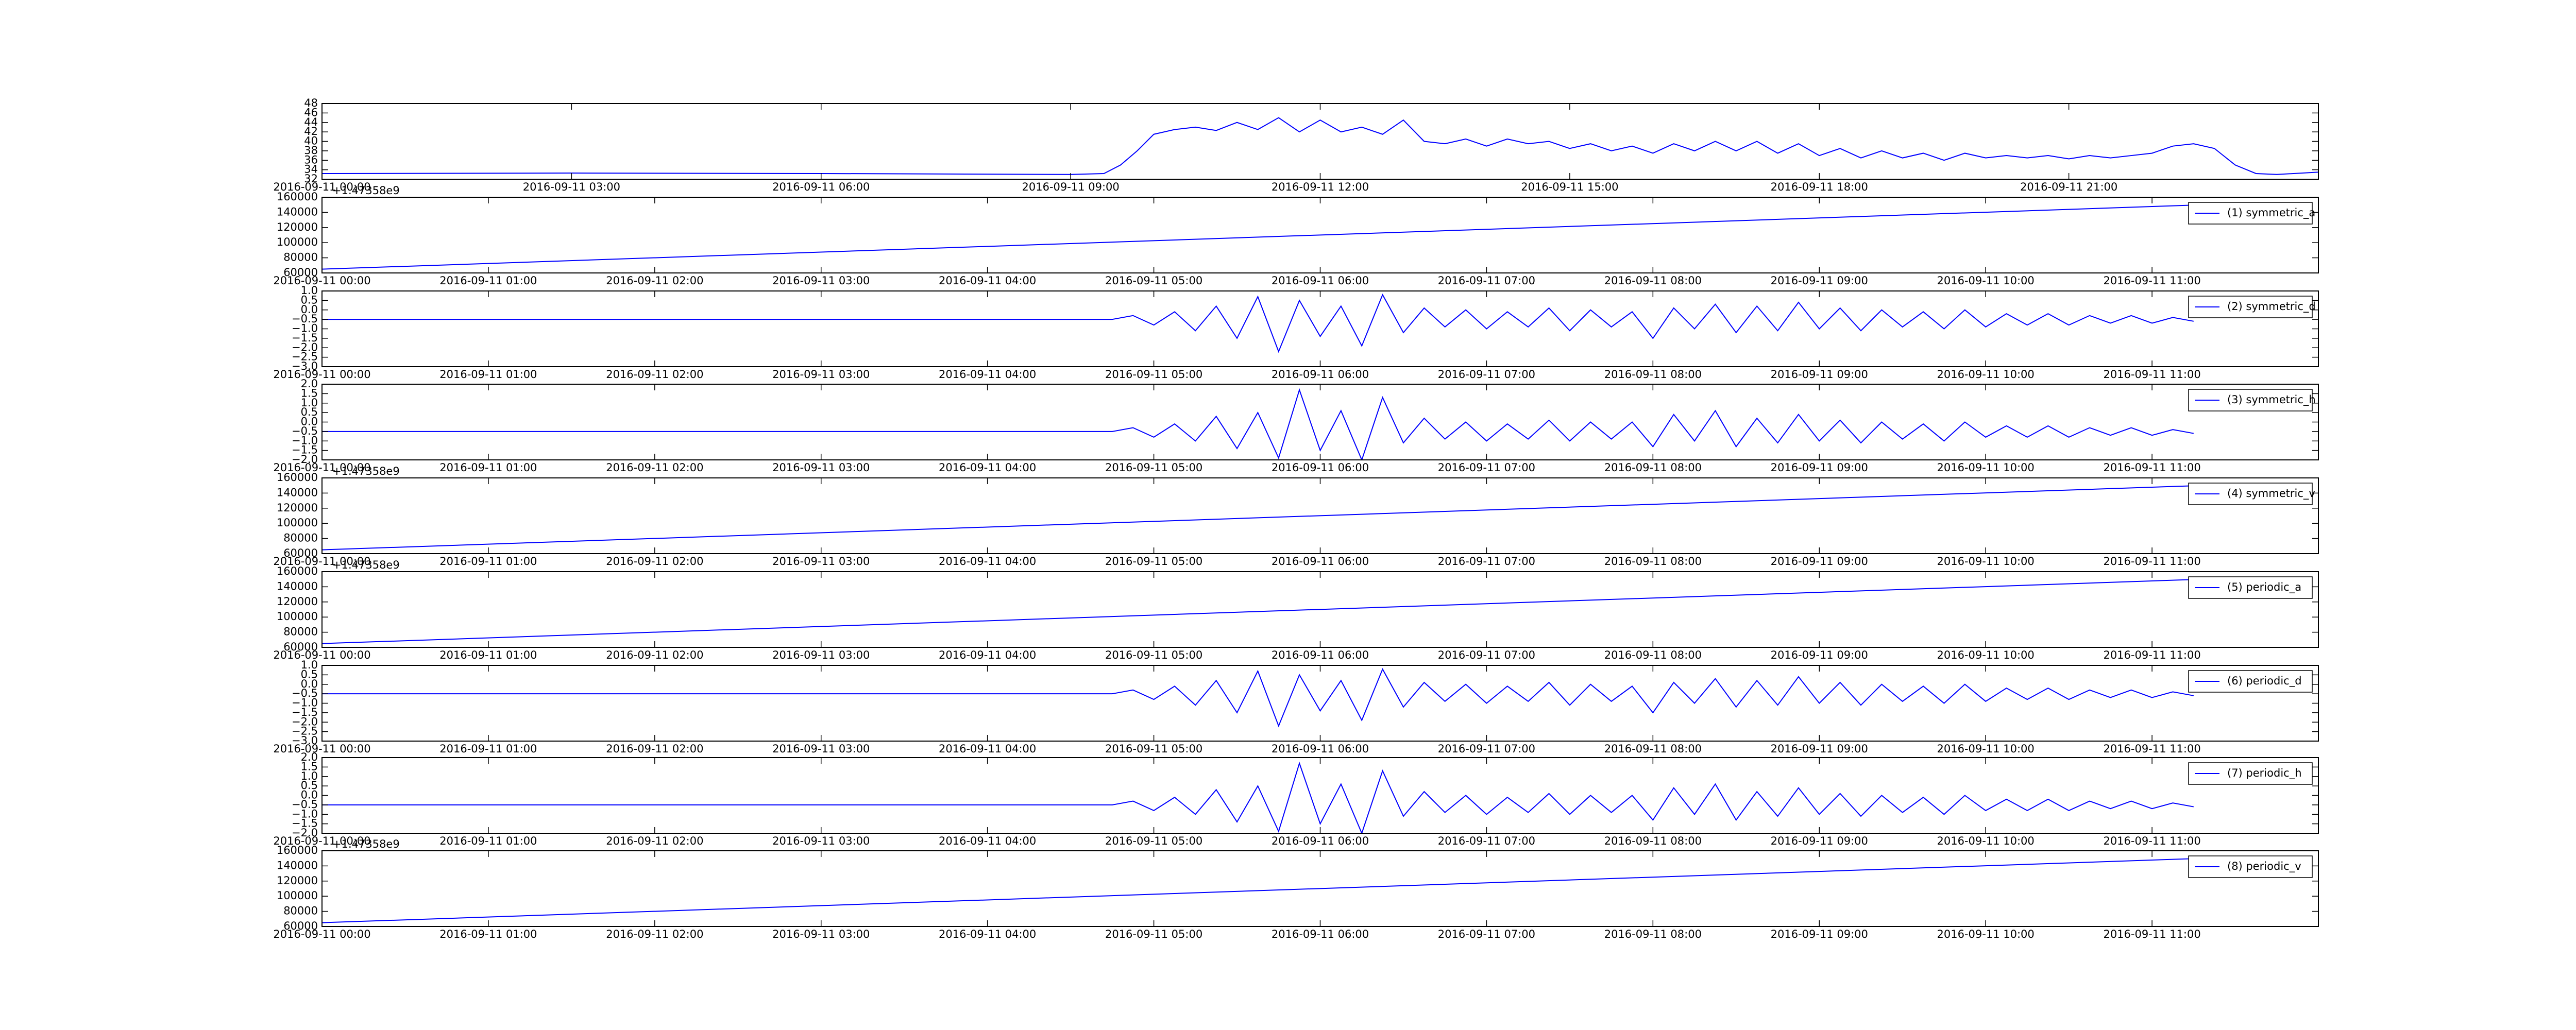 Image resolution: width=2576 pixels, height=1030 pixels. What do you see at coordinates (311, 179) in the screenshot?
I see `y-tick-label: 32` at bounding box center [311, 179].